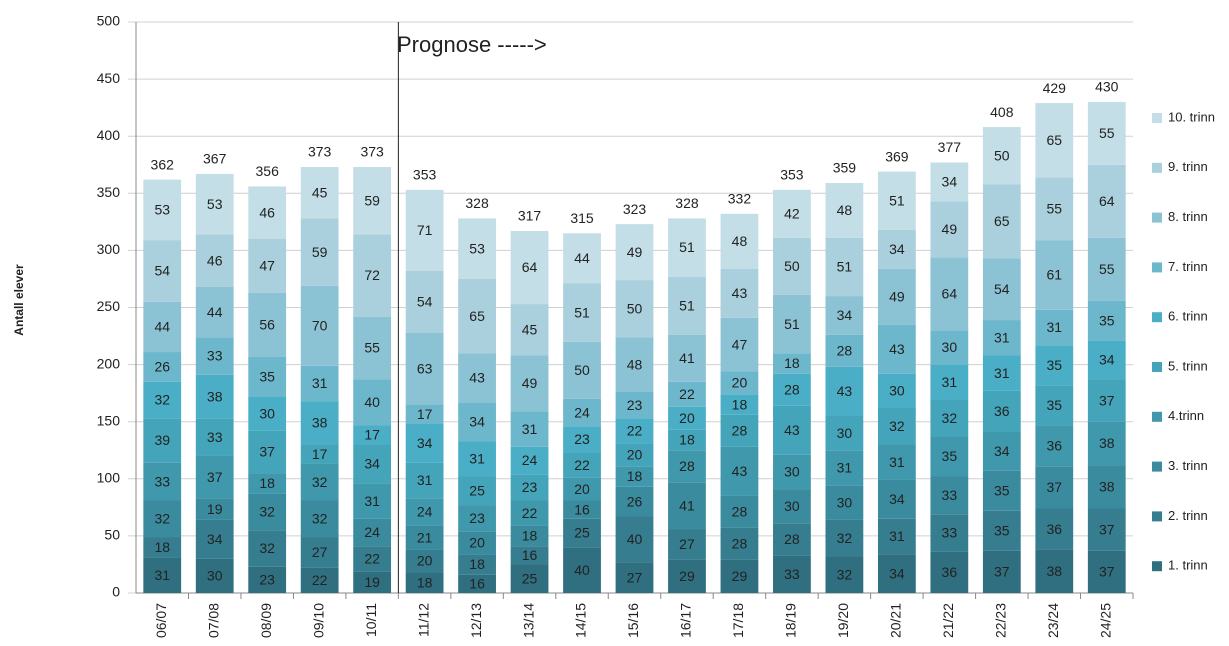 This screenshot has width=1229, height=646. I want to click on data-label: 21, so click(425, 537).